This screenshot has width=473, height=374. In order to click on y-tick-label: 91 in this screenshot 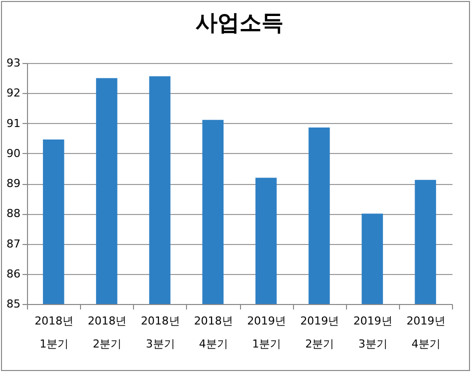, I will do `click(13, 123)`.